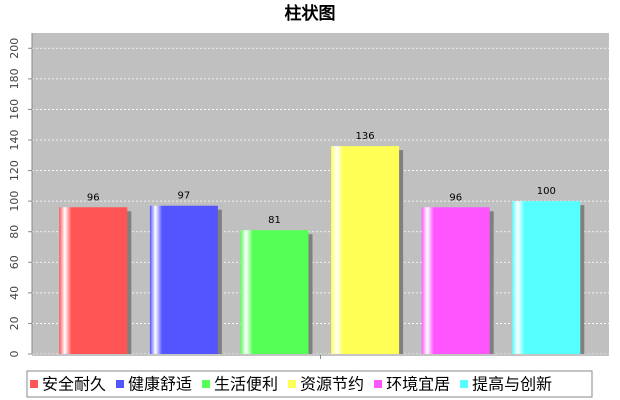  Describe the element at coordinates (14, 109) in the screenshot. I see `y-tick-label: 160` at that location.